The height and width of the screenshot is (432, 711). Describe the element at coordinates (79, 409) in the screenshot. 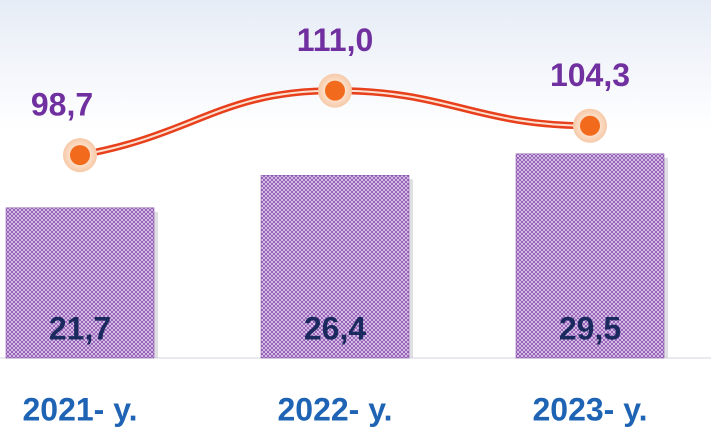

I see `x-tick-label: 2021- y.` at that location.